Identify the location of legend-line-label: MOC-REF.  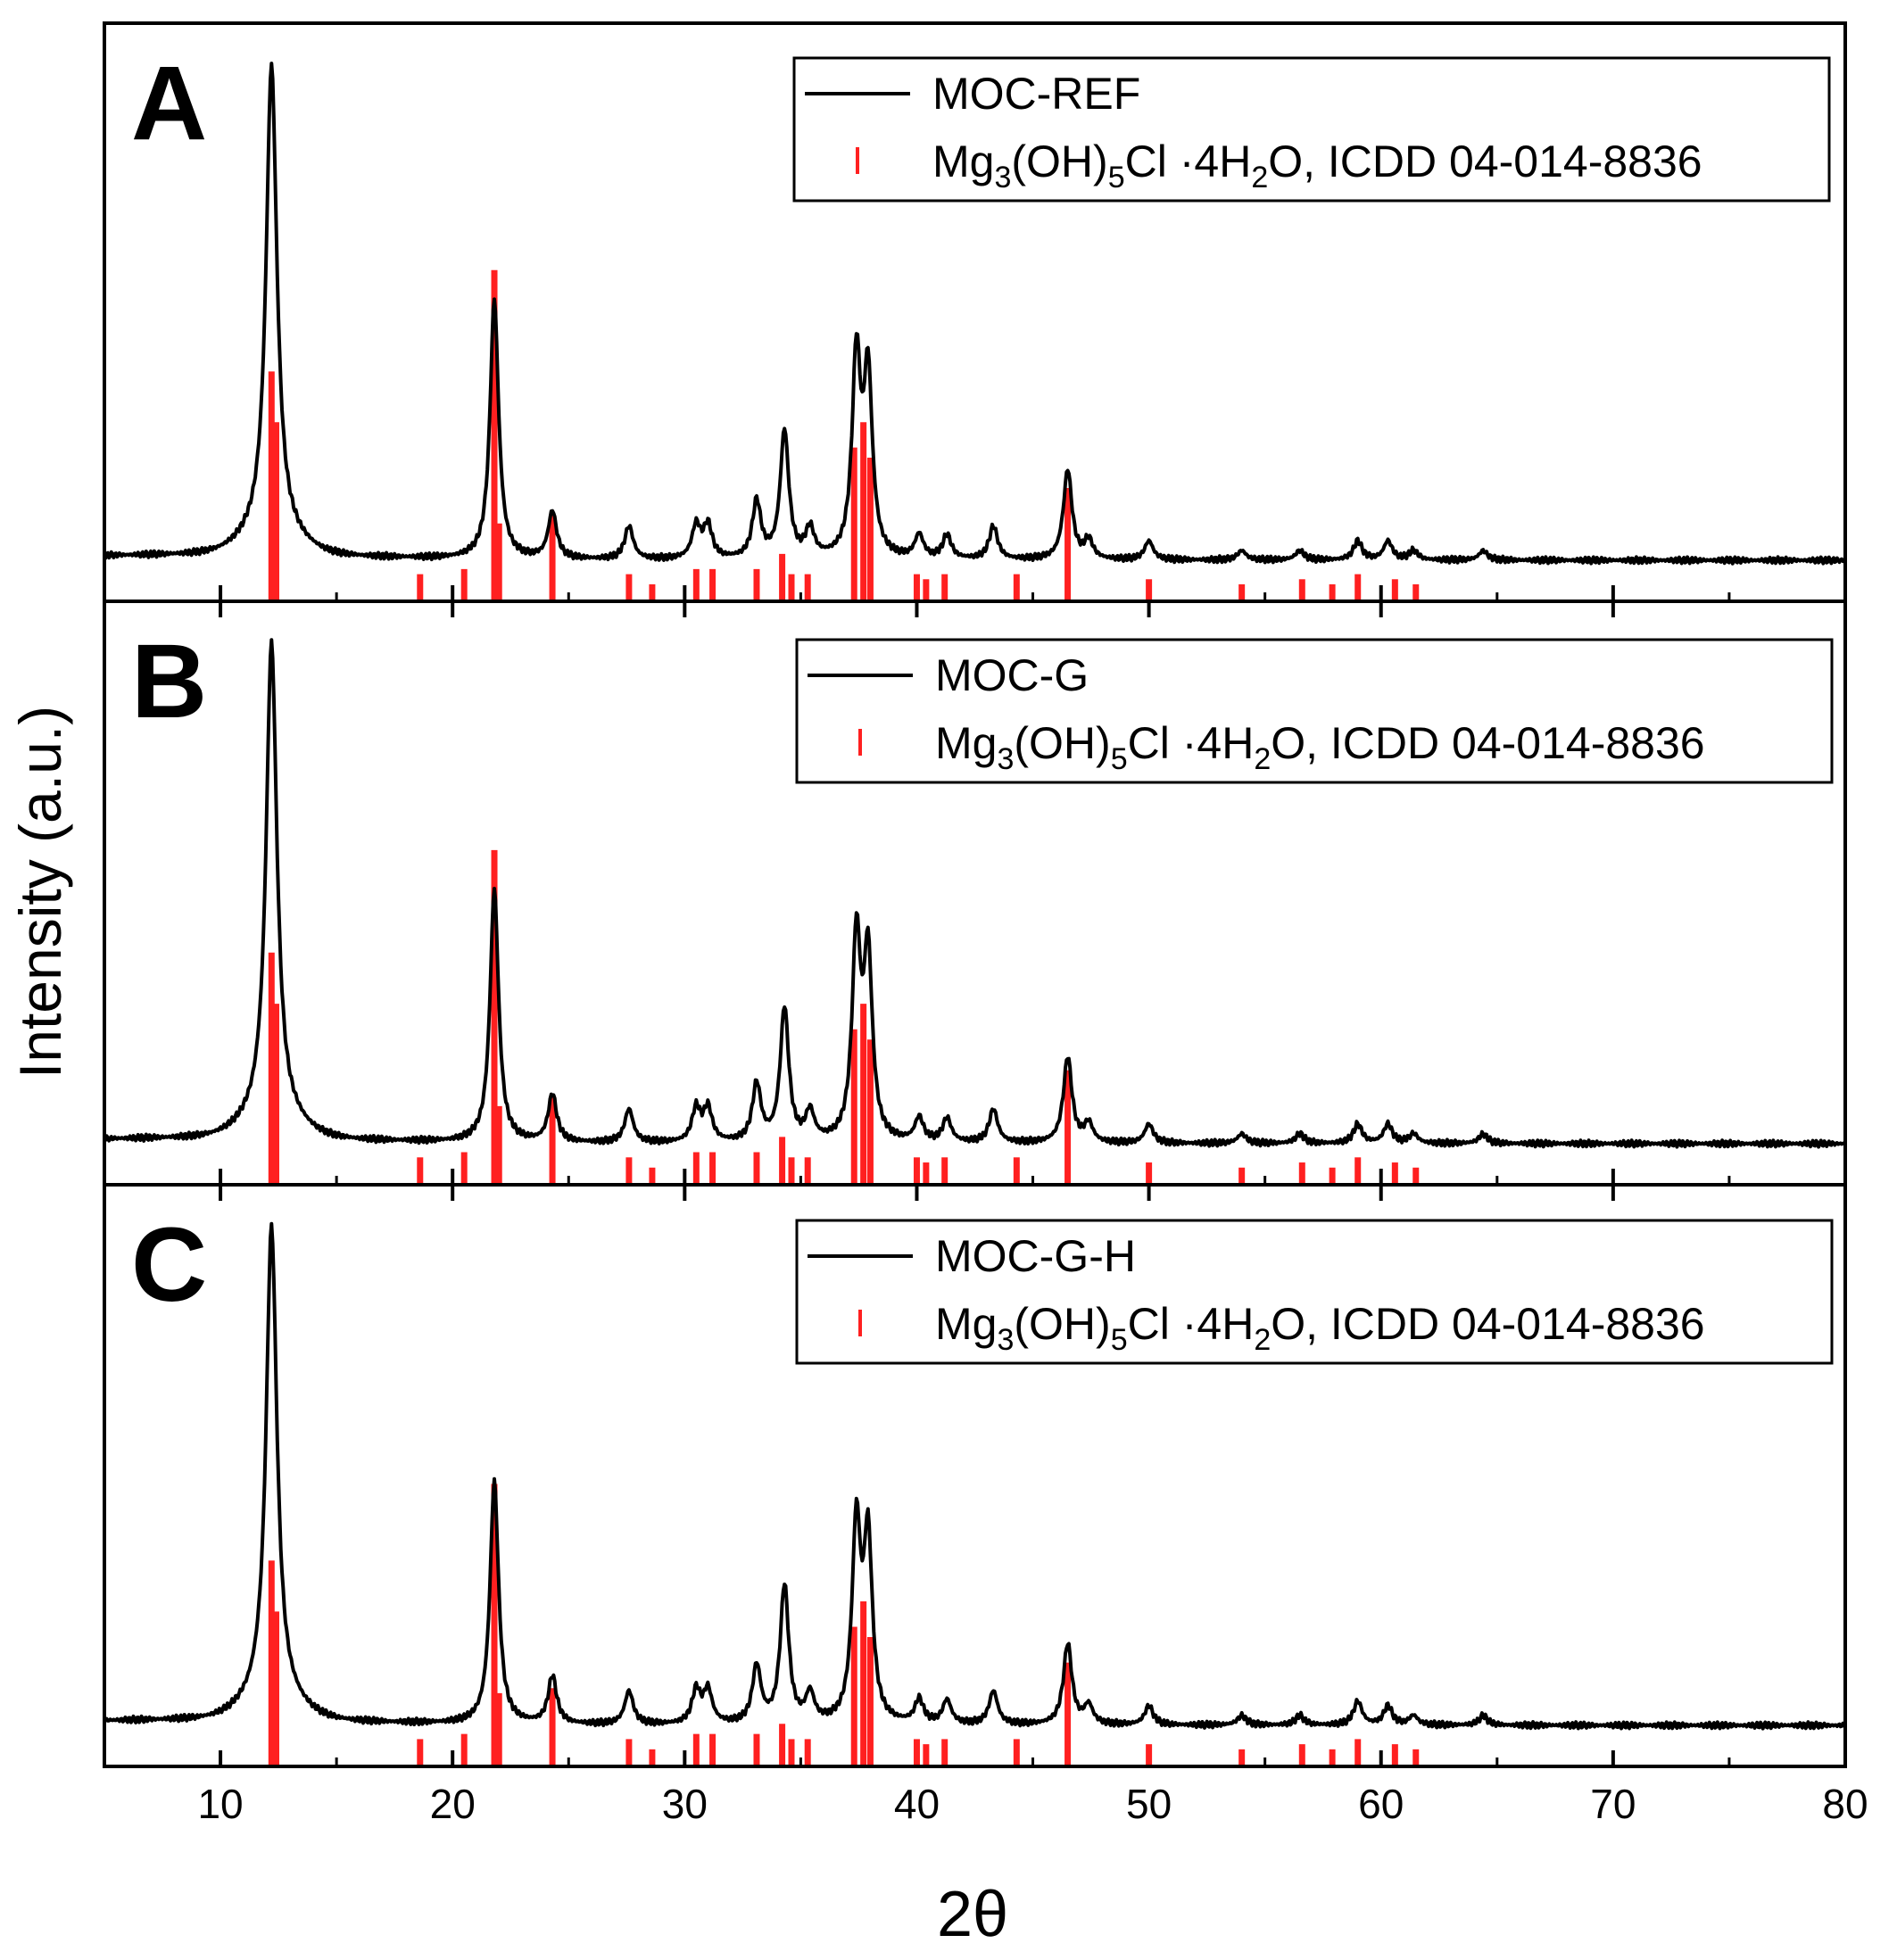
(1036, 94).